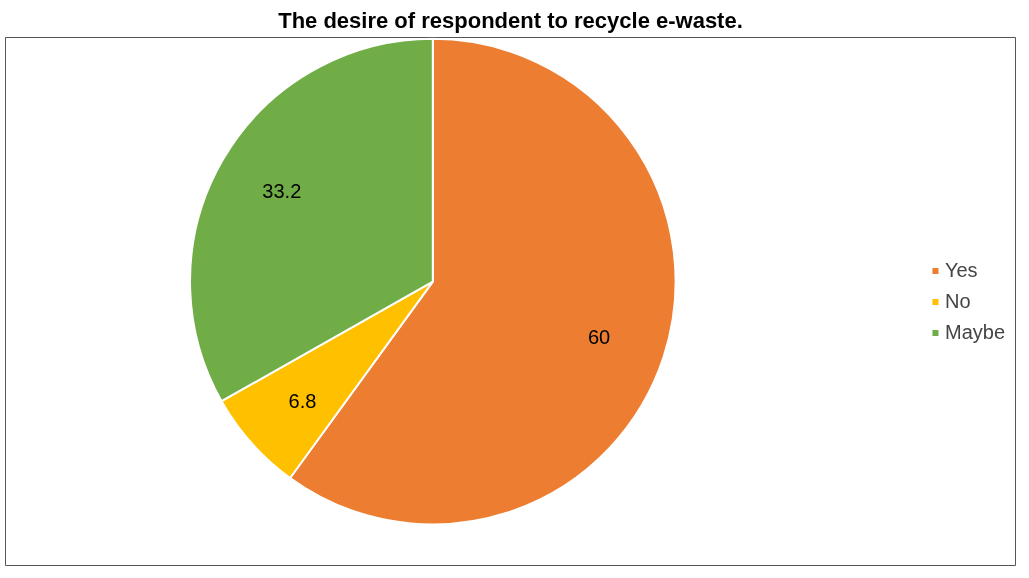 The image size is (1029, 578). What do you see at coordinates (599, 336) in the screenshot?
I see `data-label: 60` at bounding box center [599, 336].